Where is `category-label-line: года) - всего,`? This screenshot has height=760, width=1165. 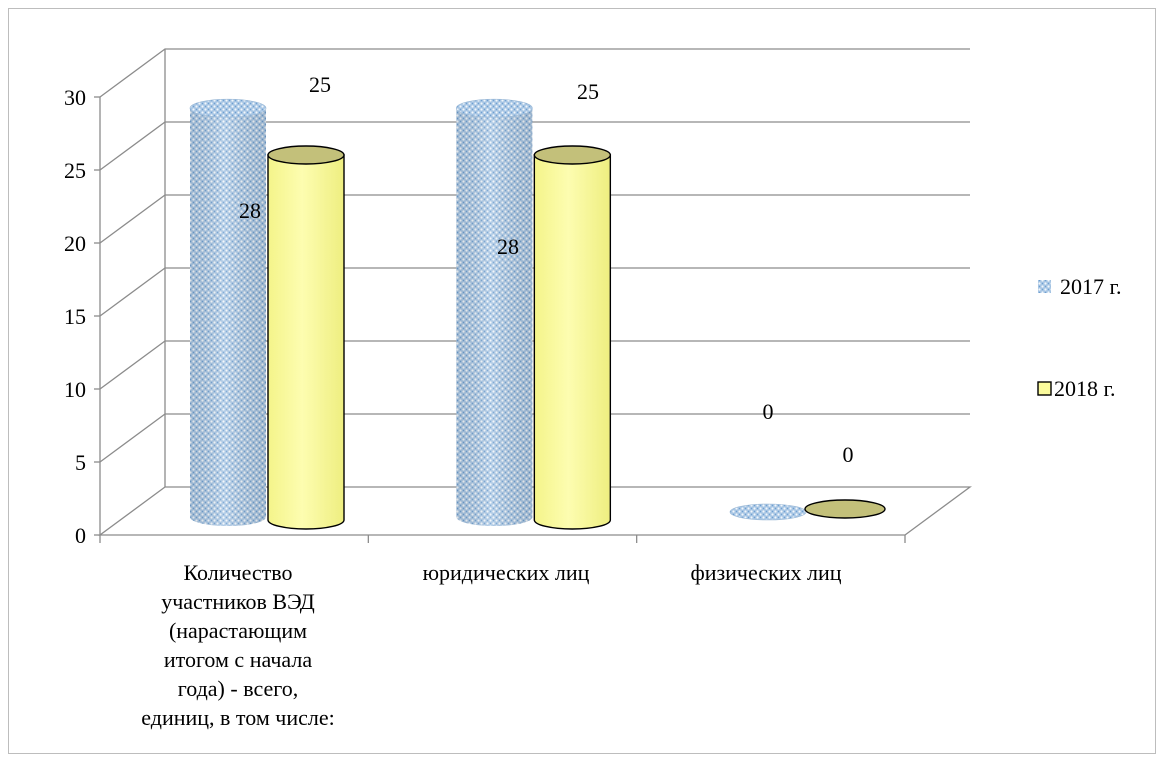
category-label-line: года) - всего, is located at coordinates (238, 688).